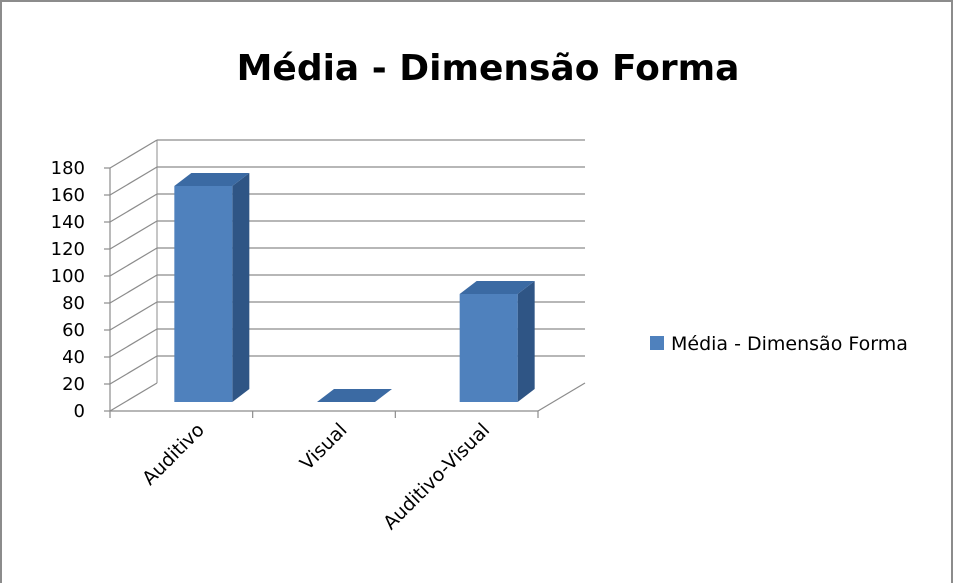 This screenshot has width=953, height=585. What do you see at coordinates (657, 343) in the screenshot?
I see `legend-swatch` at bounding box center [657, 343].